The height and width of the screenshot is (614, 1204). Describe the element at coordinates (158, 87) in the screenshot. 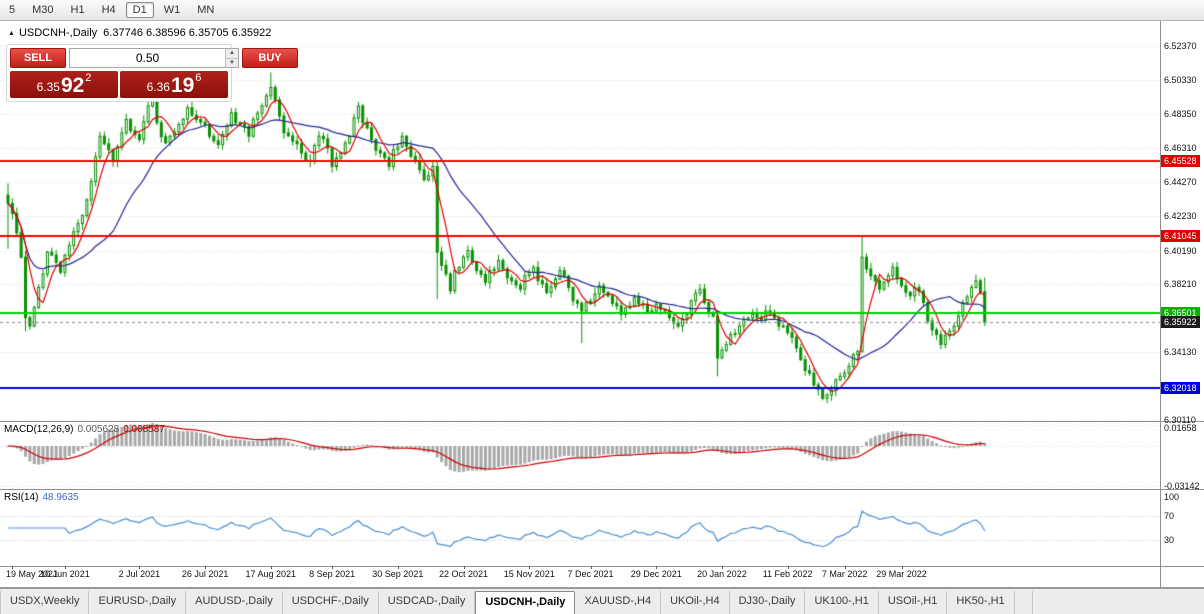

I see `ask-prefix: 6.36` at that location.